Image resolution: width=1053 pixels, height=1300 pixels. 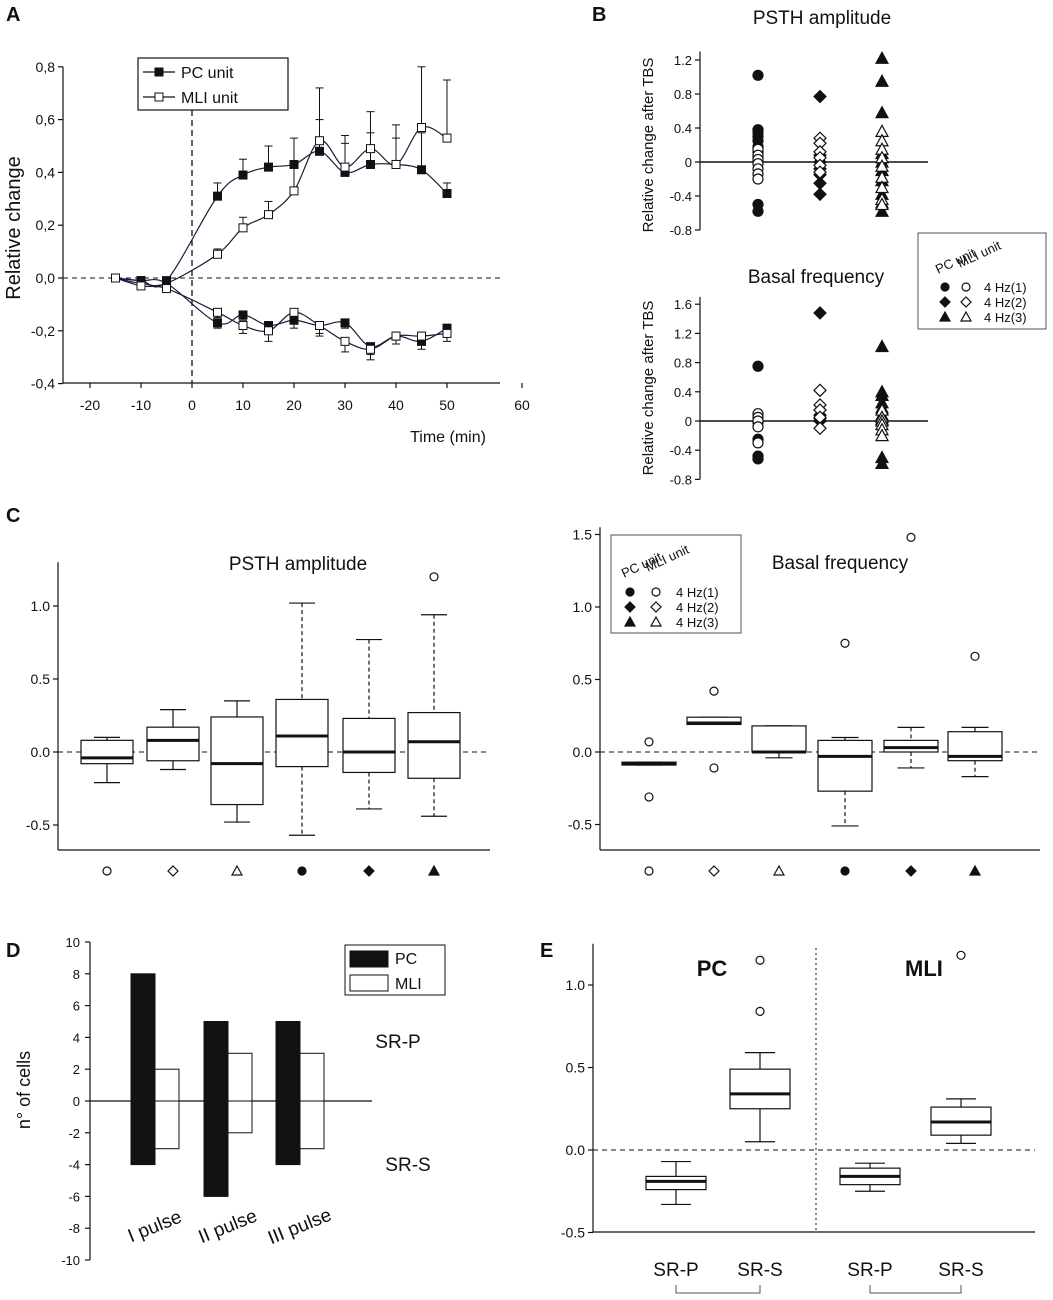 I want to click on e-y-tick-label: 0.5, so click(x=576, y=1068).